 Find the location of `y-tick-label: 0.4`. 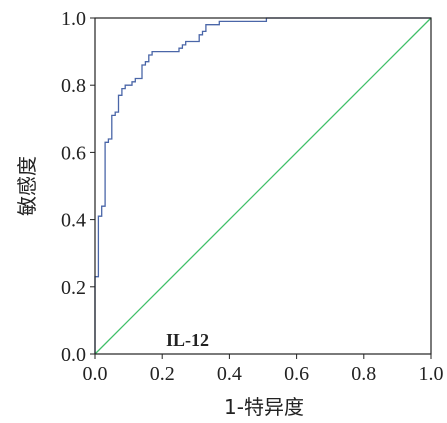

y-tick-label: 0.4 is located at coordinates (73, 221).